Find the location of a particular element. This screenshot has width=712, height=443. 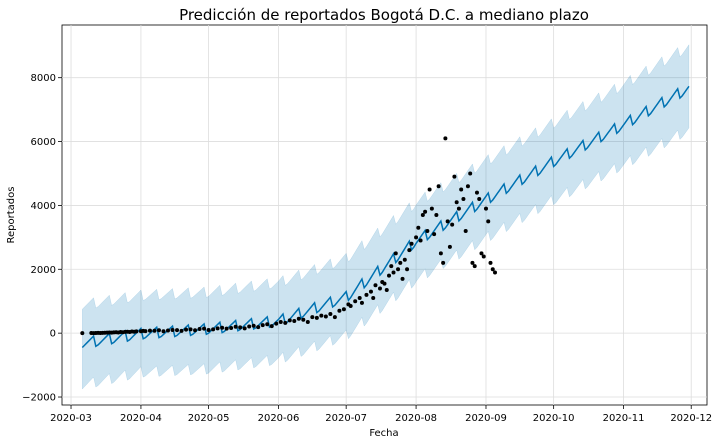

x-tick-label: 2020-11 is located at coordinates (624, 418).